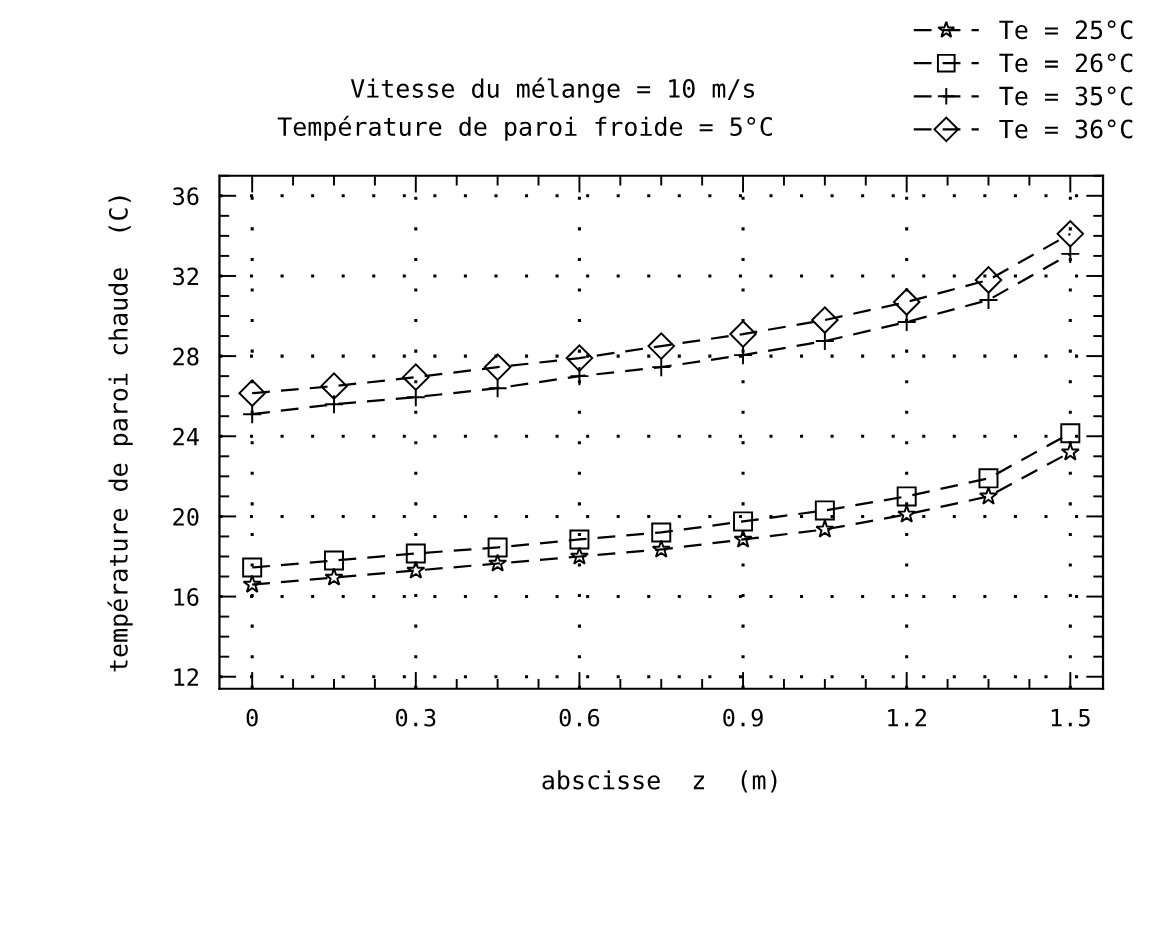 The image size is (1155, 950). I want to click on y-axis-title: température de paroi chaude (C), so click(120, 434).